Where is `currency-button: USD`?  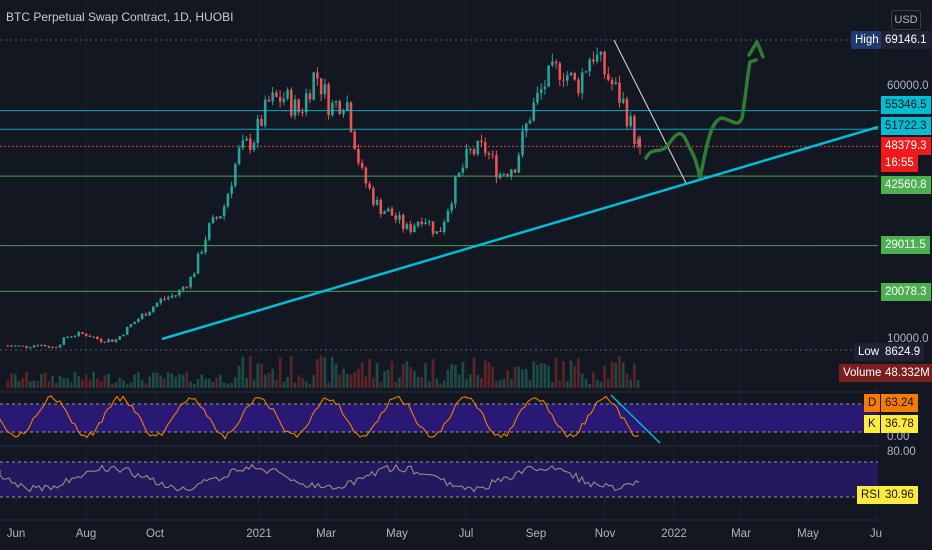
currency-button: USD is located at coordinates (906, 20).